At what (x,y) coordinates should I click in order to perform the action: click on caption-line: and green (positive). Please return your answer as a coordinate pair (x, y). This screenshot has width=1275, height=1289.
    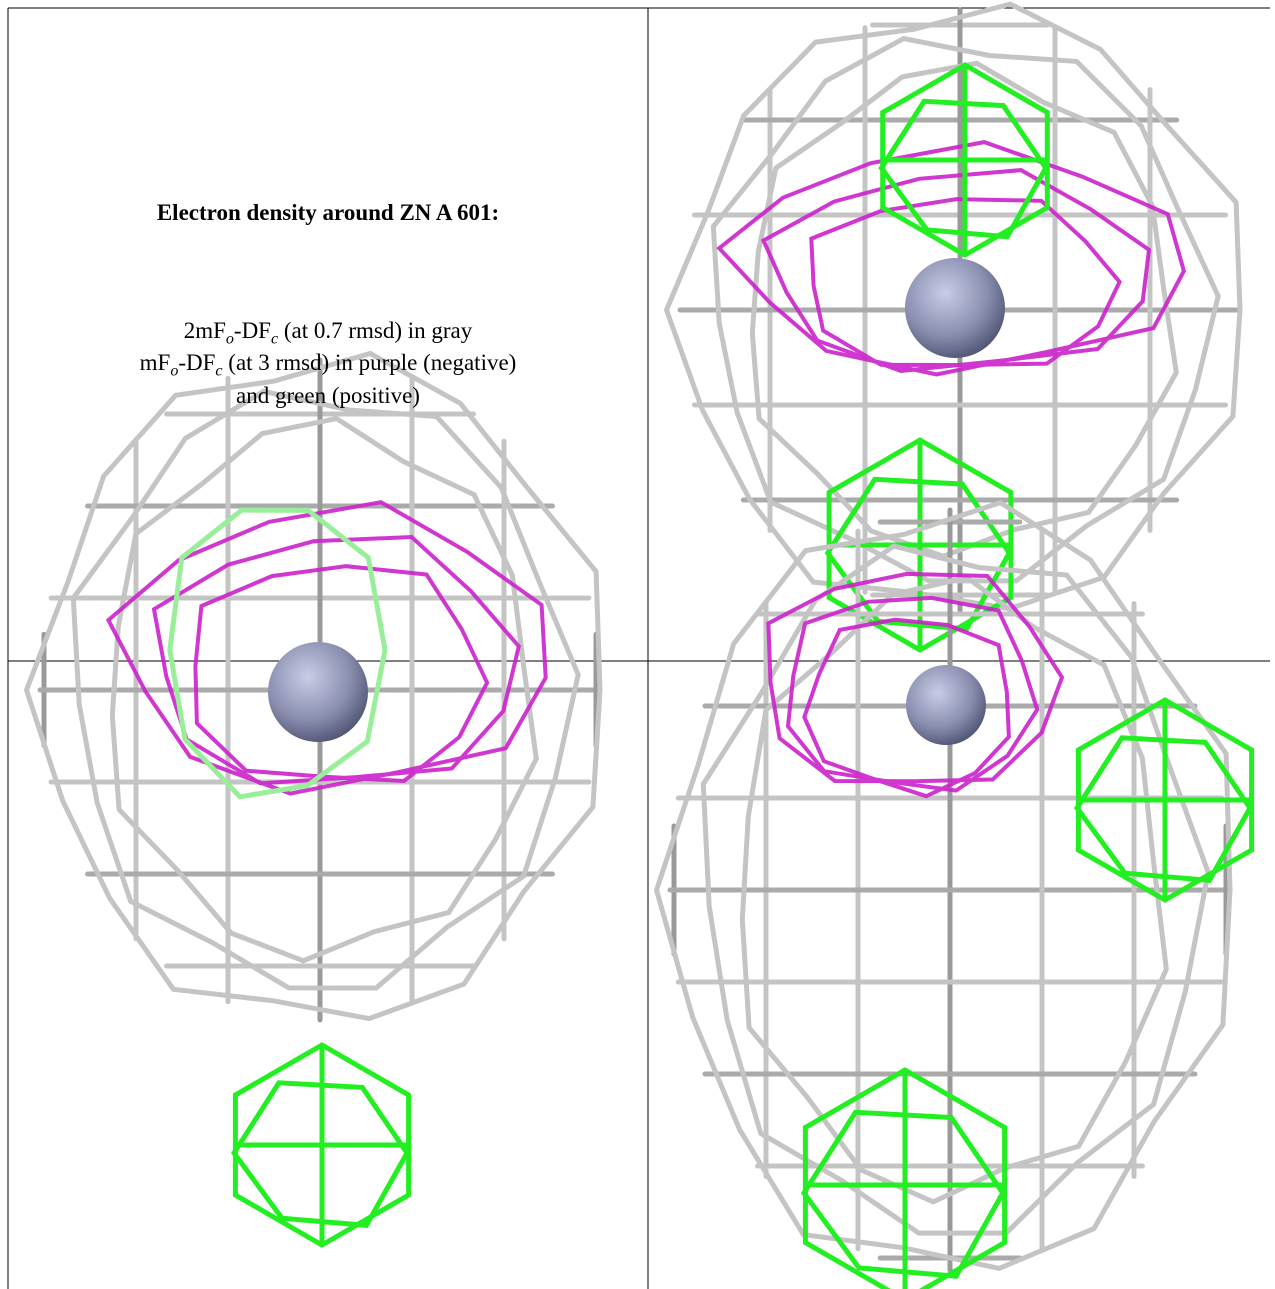
    Looking at the image, I should click on (328, 395).